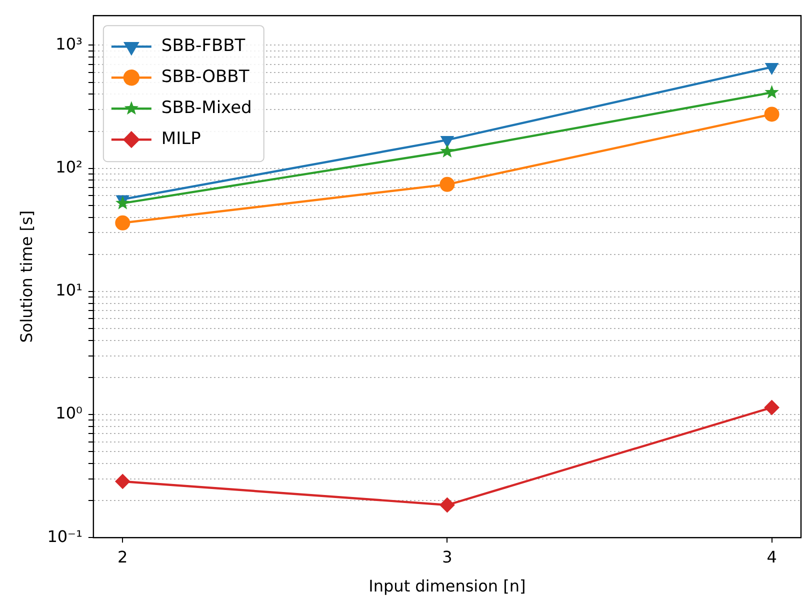  What do you see at coordinates (69, 44) in the screenshot?
I see `y-tick-label: 10³` at bounding box center [69, 44].